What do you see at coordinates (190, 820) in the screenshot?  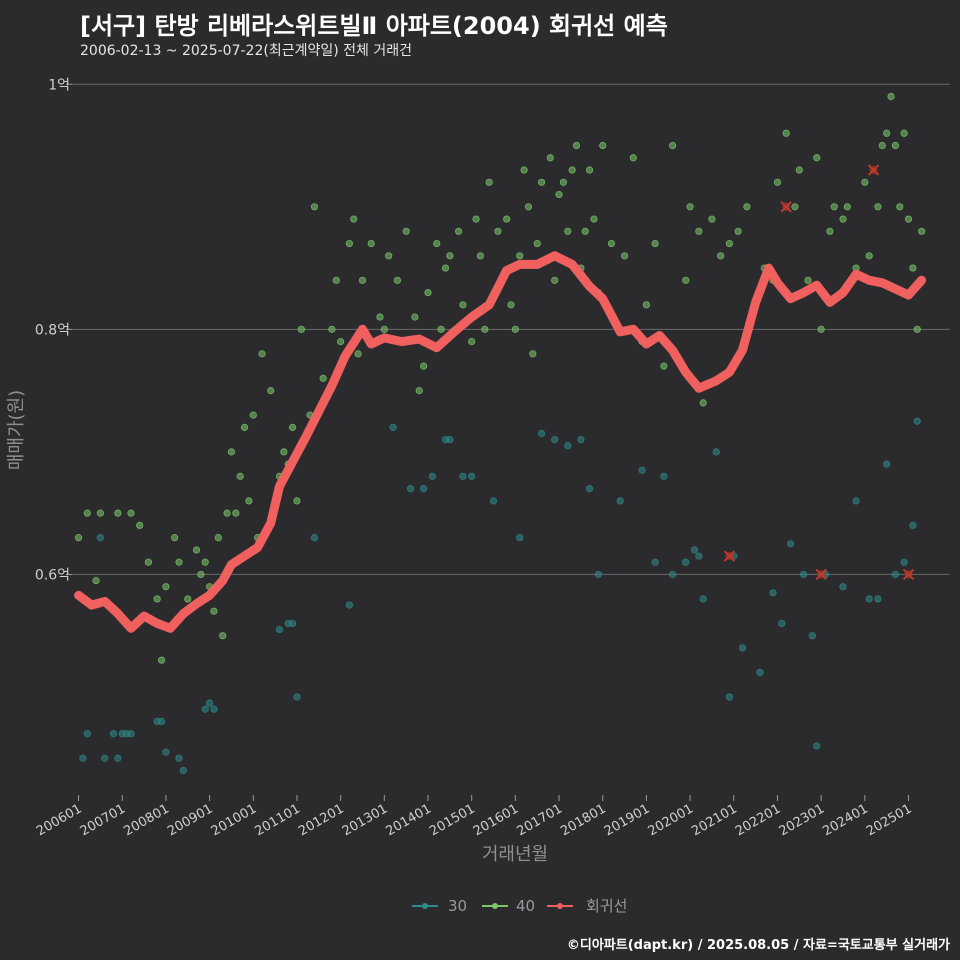 I see `x-tick-label: 200901` at bounding box center [190, 820].